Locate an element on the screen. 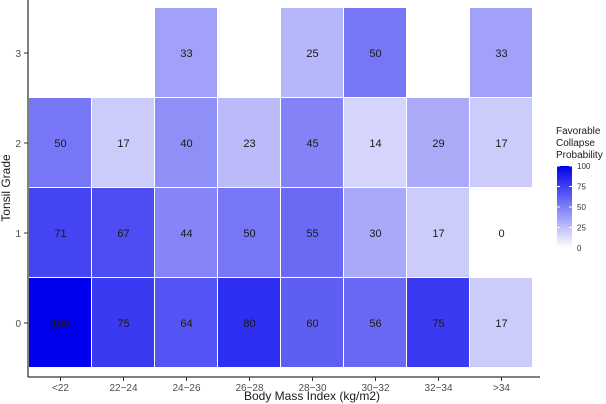 This screenshot has height=404, width=606. cell-value-label: 0 is located at coordinates (501, 234).